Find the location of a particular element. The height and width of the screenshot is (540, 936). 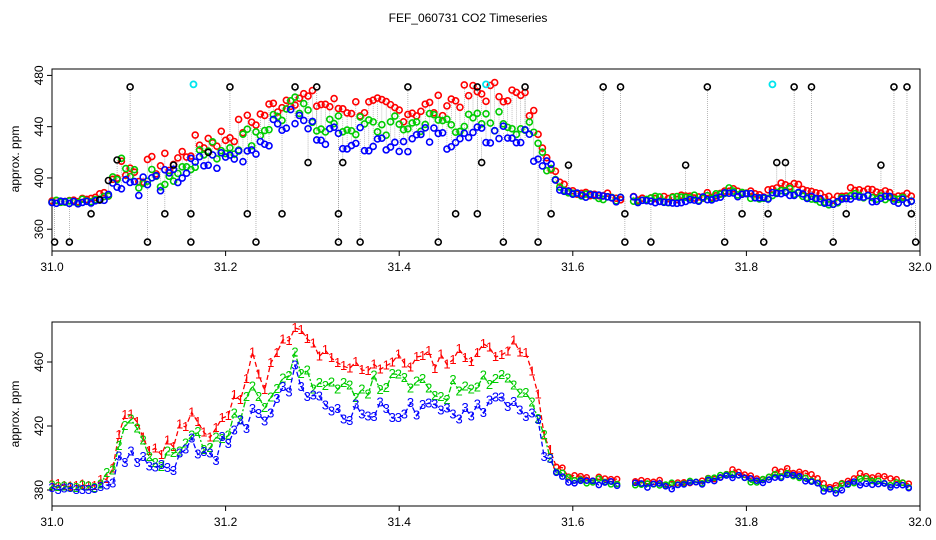

top-xtick-label: 31.4 is located at coordinates (400, 267).